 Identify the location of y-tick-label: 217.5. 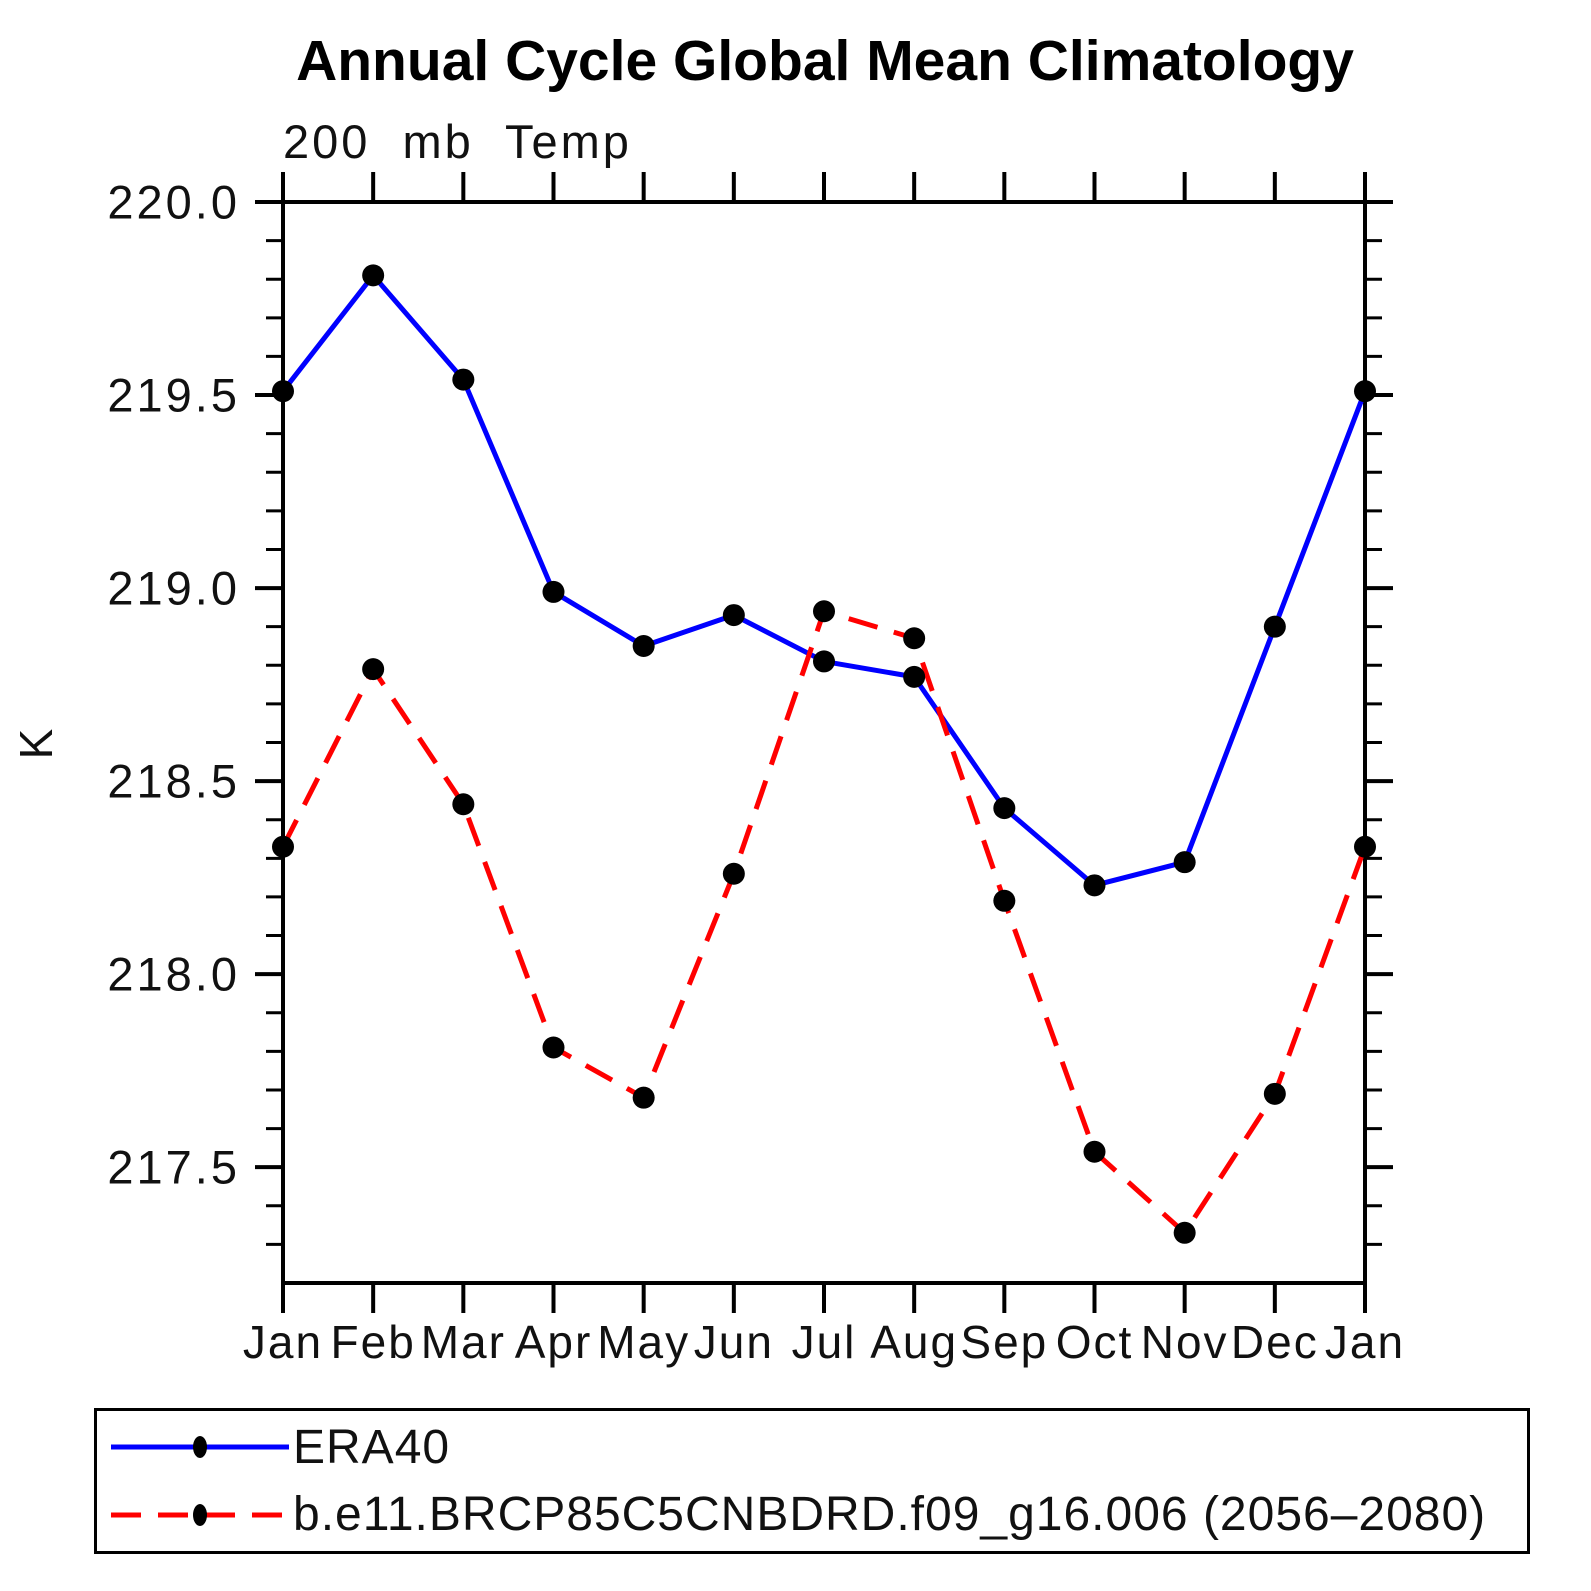
(173, 1167).